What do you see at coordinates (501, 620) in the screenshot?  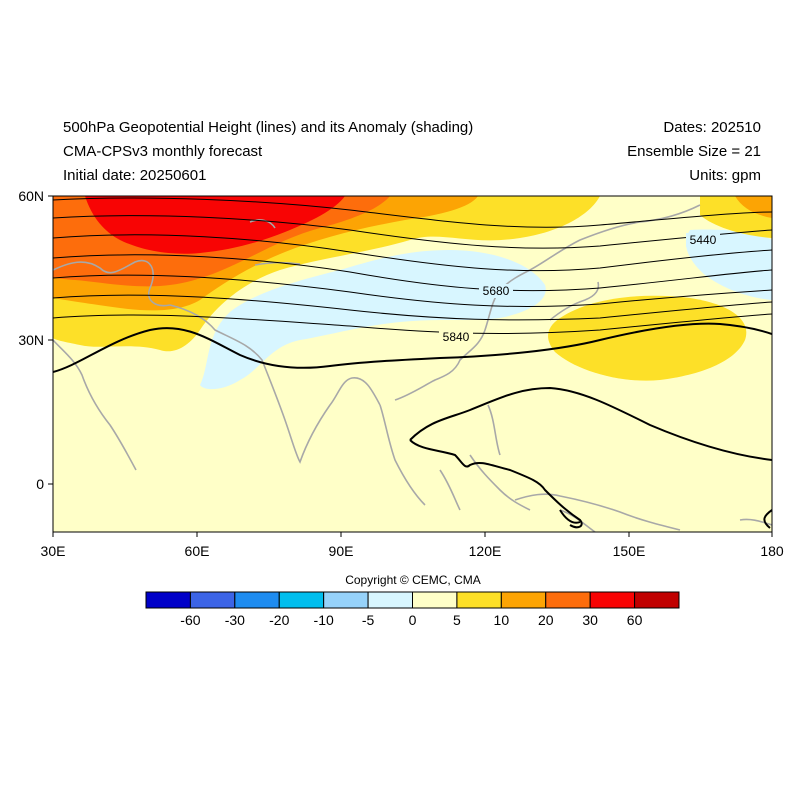 I see `colorbar-label: 10` at bounding box center [501, 620].